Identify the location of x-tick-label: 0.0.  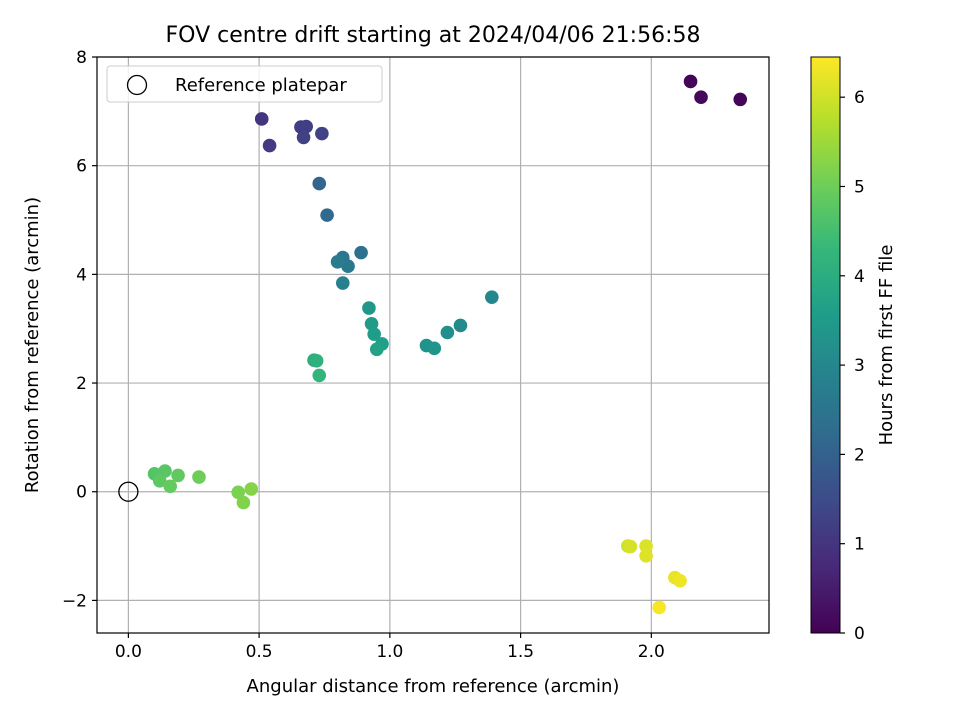
(128, 652).